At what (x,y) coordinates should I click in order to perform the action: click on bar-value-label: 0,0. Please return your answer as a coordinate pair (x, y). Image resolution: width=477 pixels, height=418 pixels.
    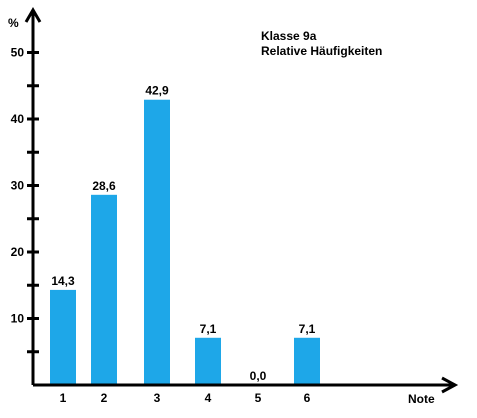
    Looking at the image, I should click on (258, 376).